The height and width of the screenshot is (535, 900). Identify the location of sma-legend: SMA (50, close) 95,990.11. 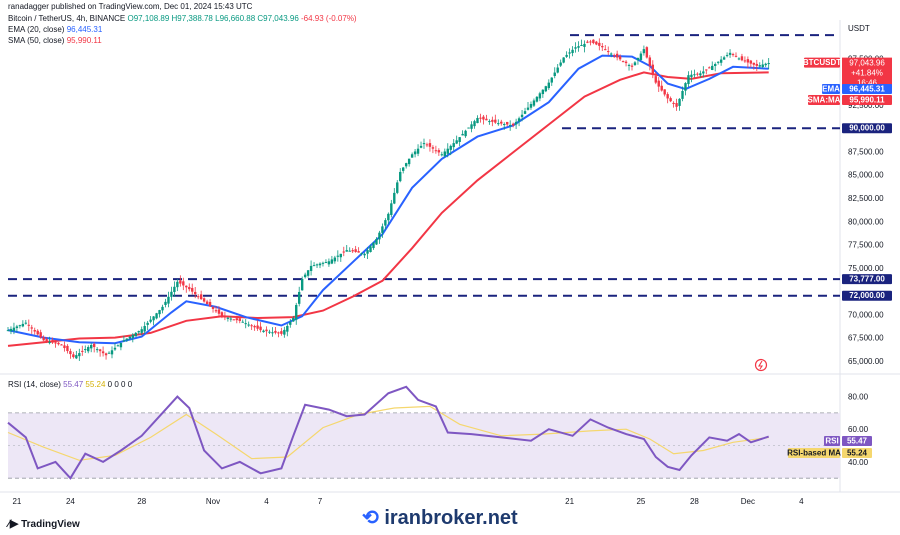
(55, 40).